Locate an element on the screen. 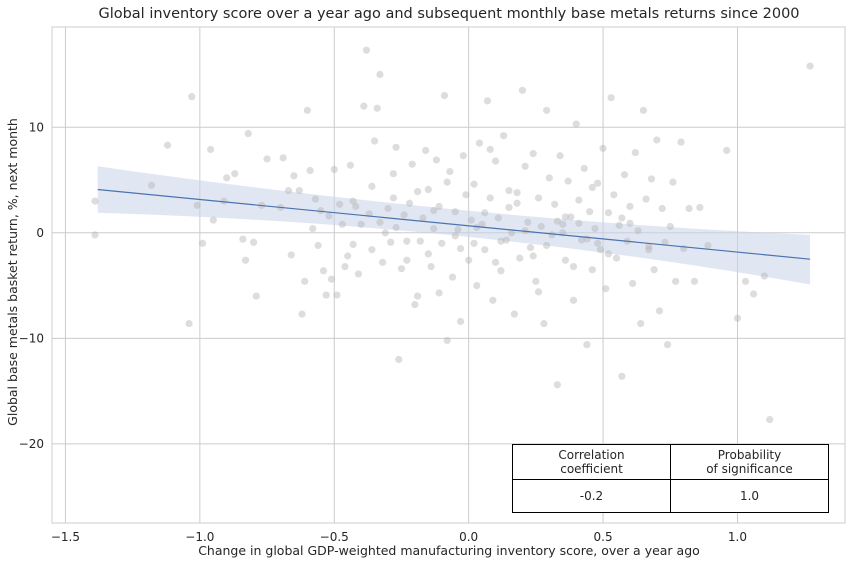 This screenshot has height=564, width=852. x-tick-label: −0.5 is located at coordinates (334, 537).